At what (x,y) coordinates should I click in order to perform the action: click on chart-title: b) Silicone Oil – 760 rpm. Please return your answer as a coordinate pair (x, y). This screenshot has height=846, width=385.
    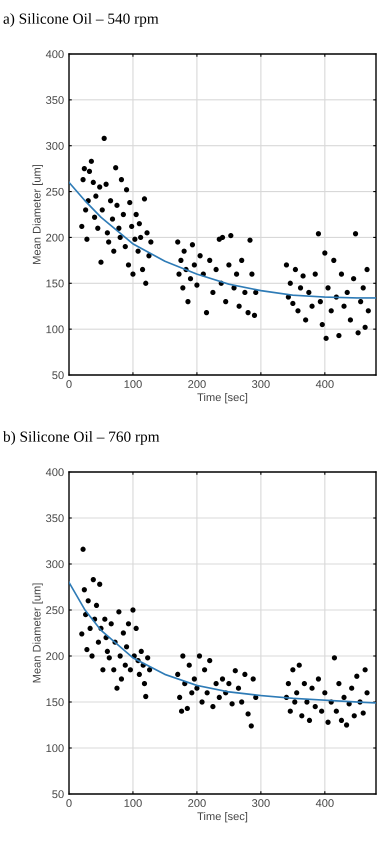
    Looking at the image, I should click on (81, 438).